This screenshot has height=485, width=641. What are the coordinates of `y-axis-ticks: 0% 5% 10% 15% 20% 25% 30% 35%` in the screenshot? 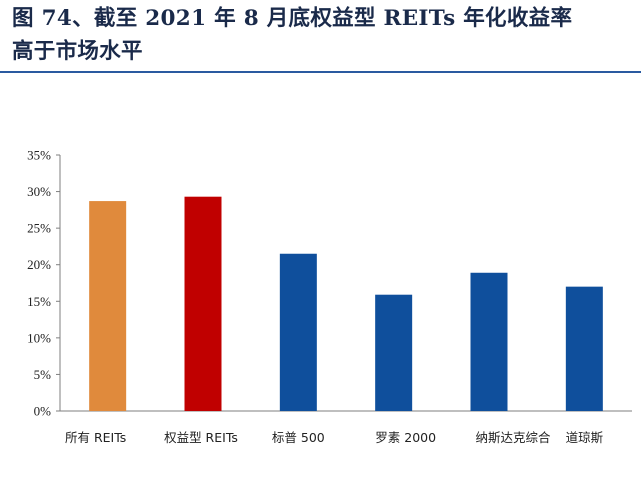 It's located at (43, 283).